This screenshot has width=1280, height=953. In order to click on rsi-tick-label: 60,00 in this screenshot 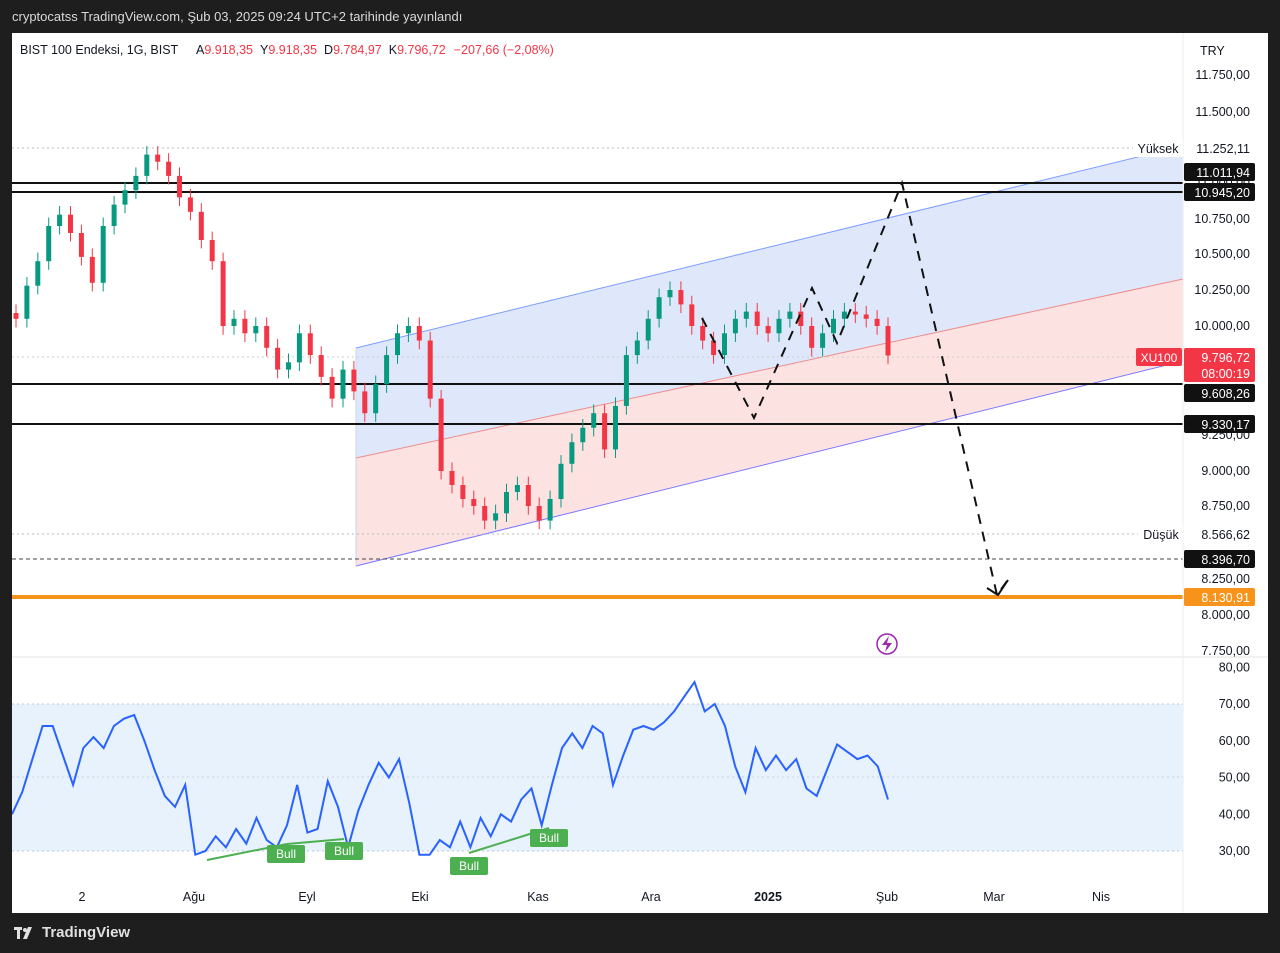, I will do `click(1234, 741)`.